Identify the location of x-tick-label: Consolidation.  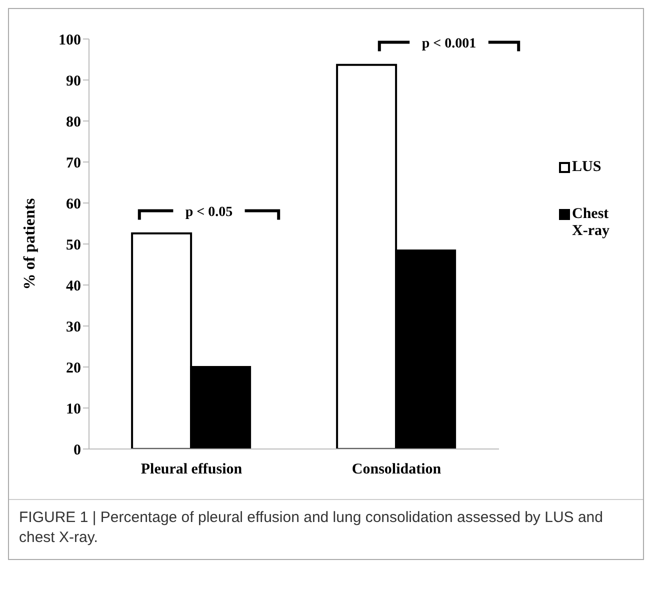
(397, 470).